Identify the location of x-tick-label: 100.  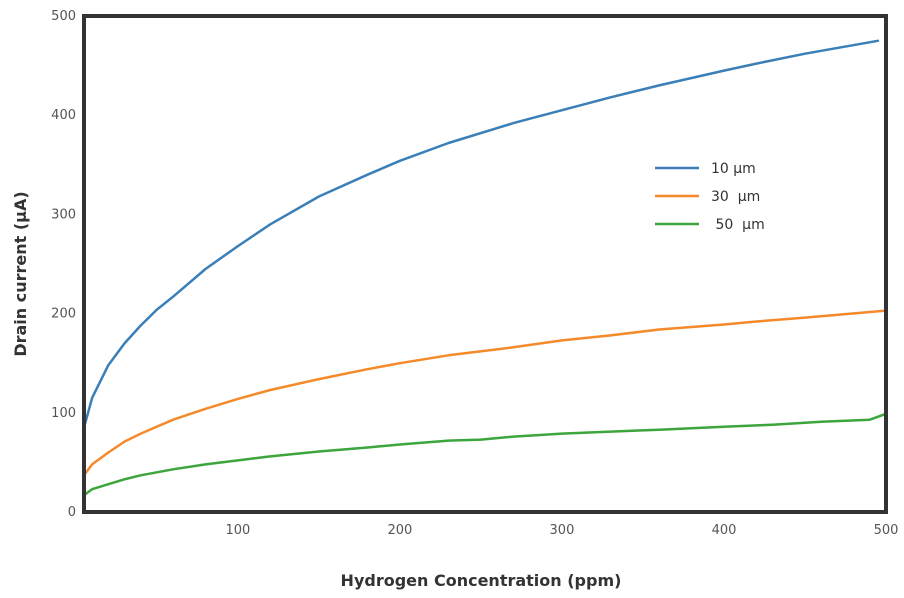
(238, 530).